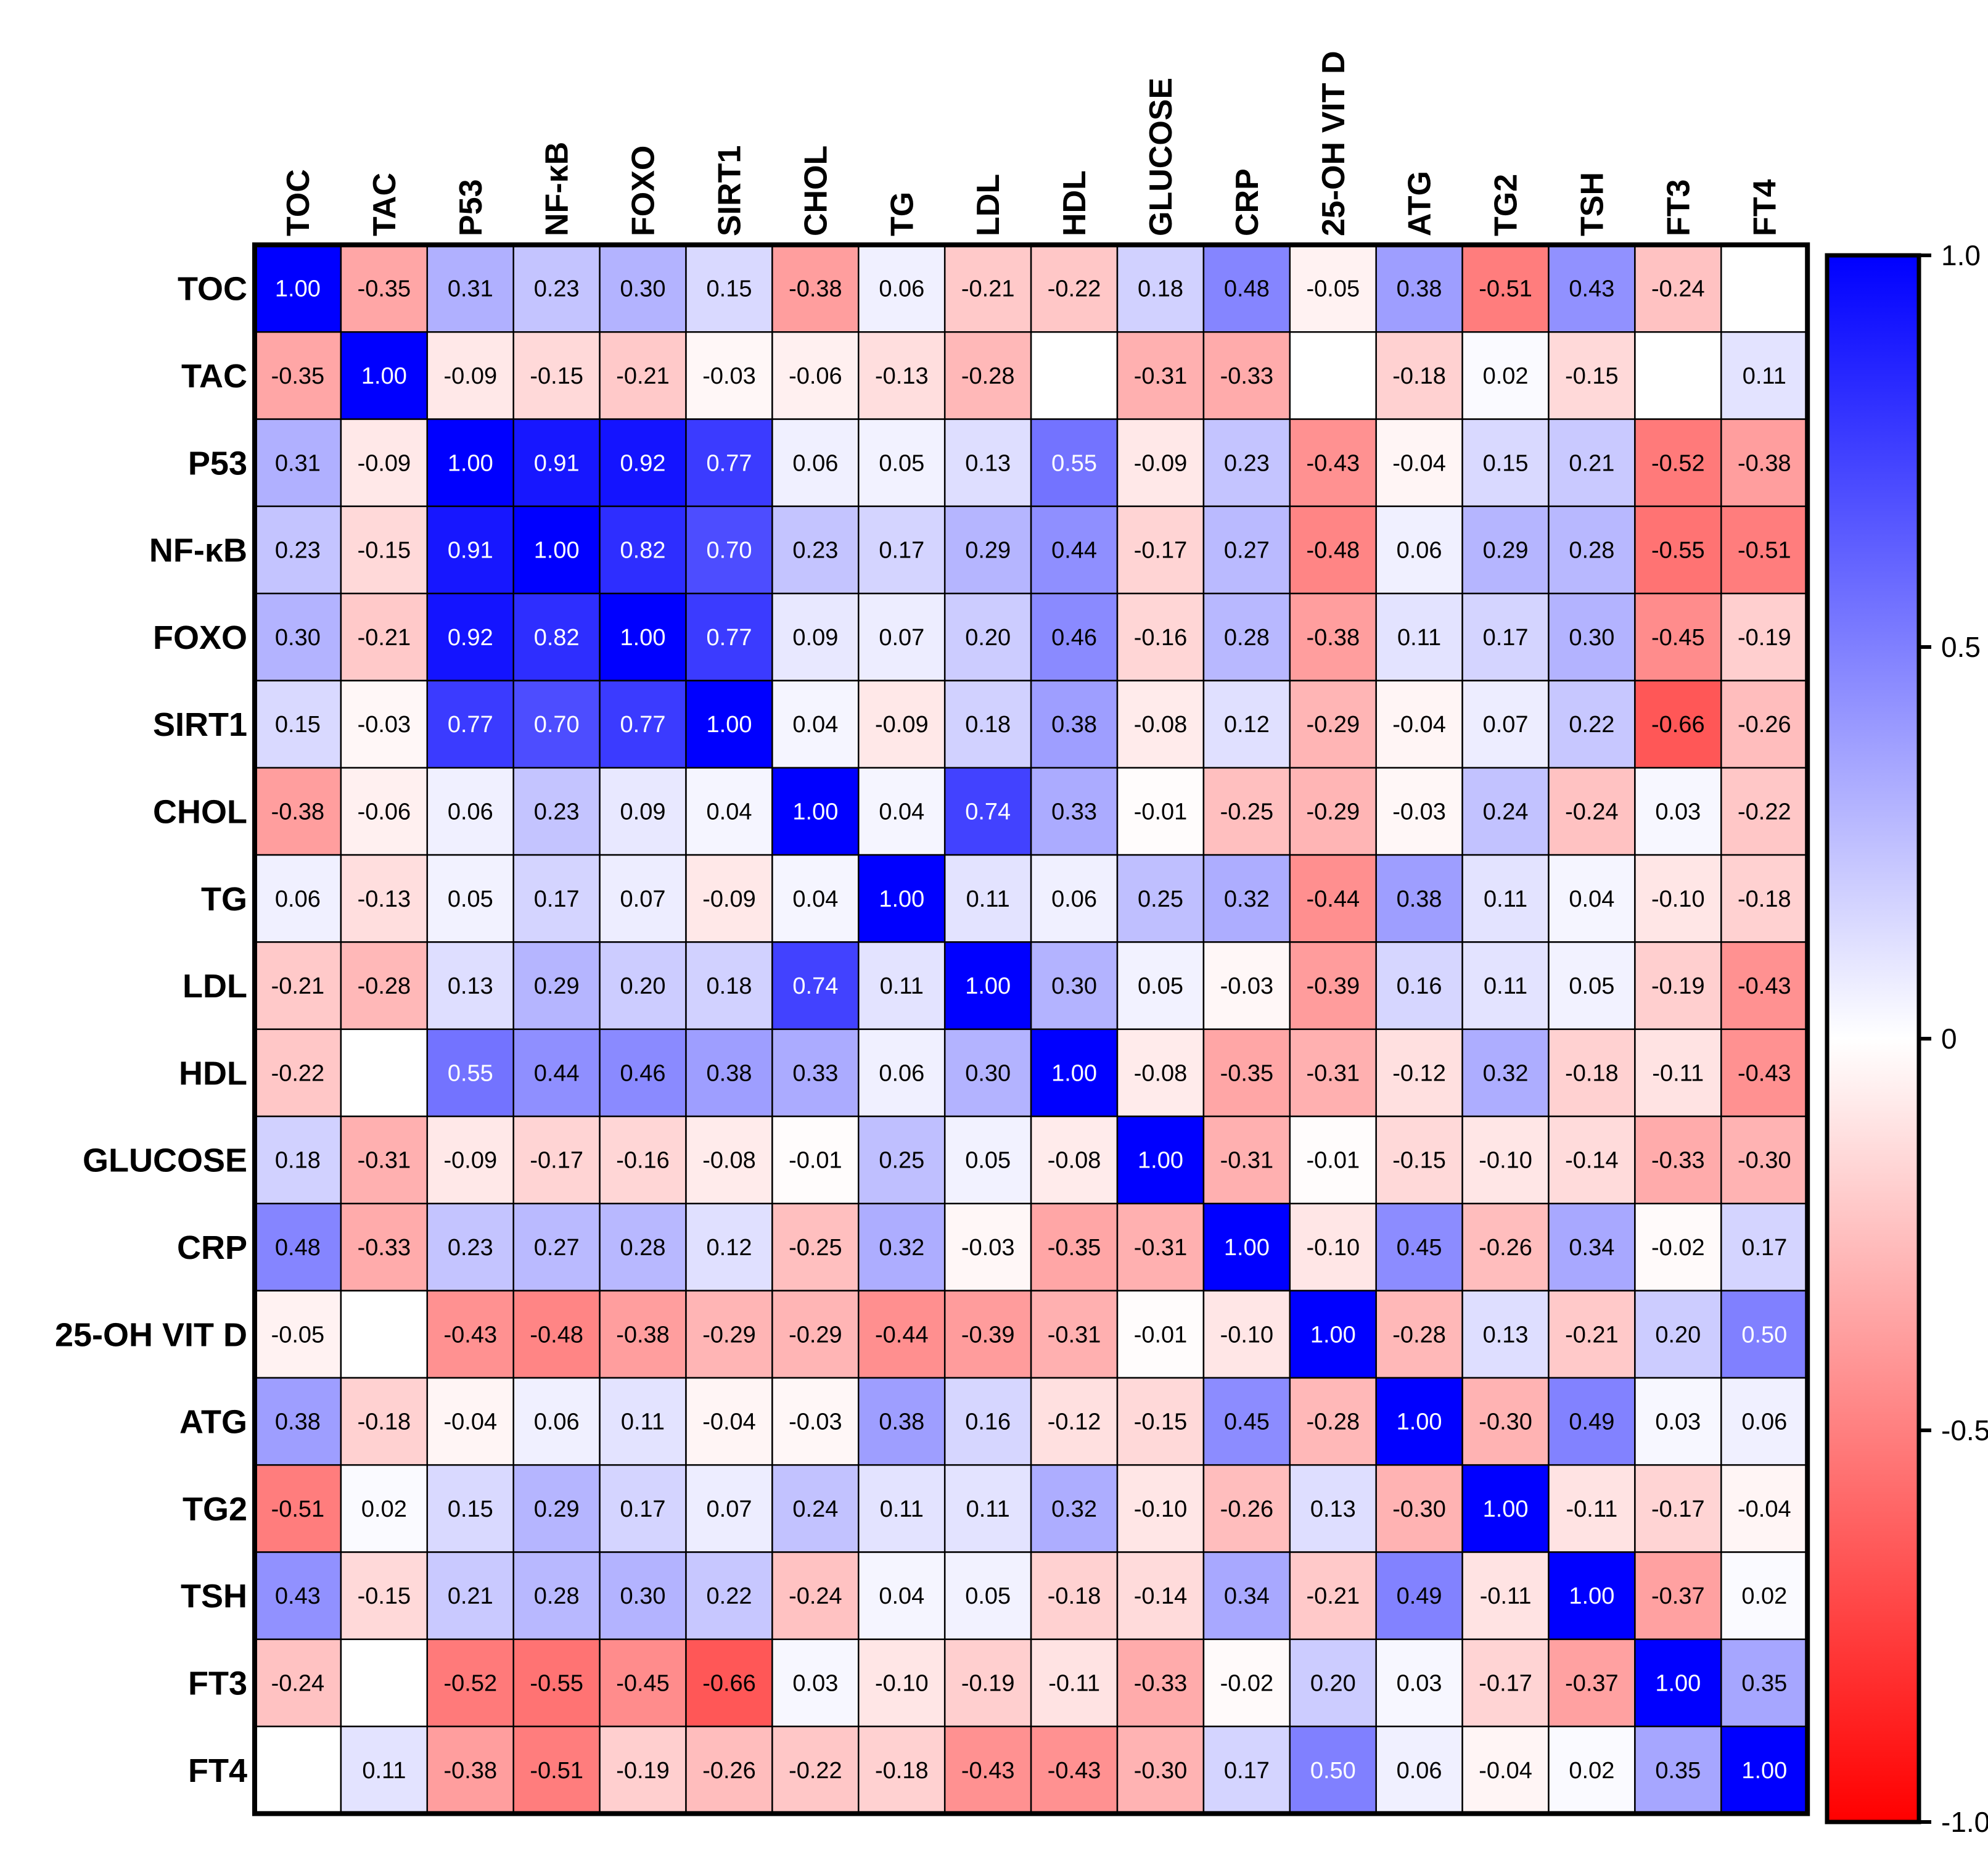 The height and width of the screenshot is (1859, 1988). What do you see at coordinates (557, 189) in the screenshot?
I see `column-label: NF-κB` at bounding box center [557, 189].